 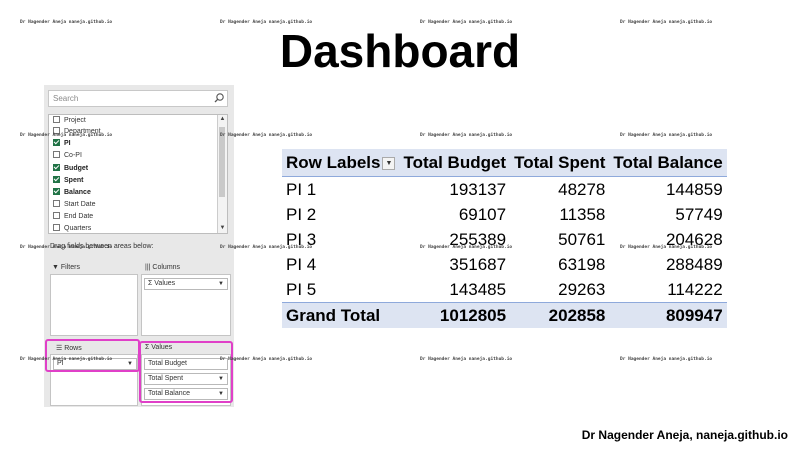 What do you see at coordinates (301, 289) in the screenshot?
I see `row-label: PI 5` at bounding box center [301, 289].